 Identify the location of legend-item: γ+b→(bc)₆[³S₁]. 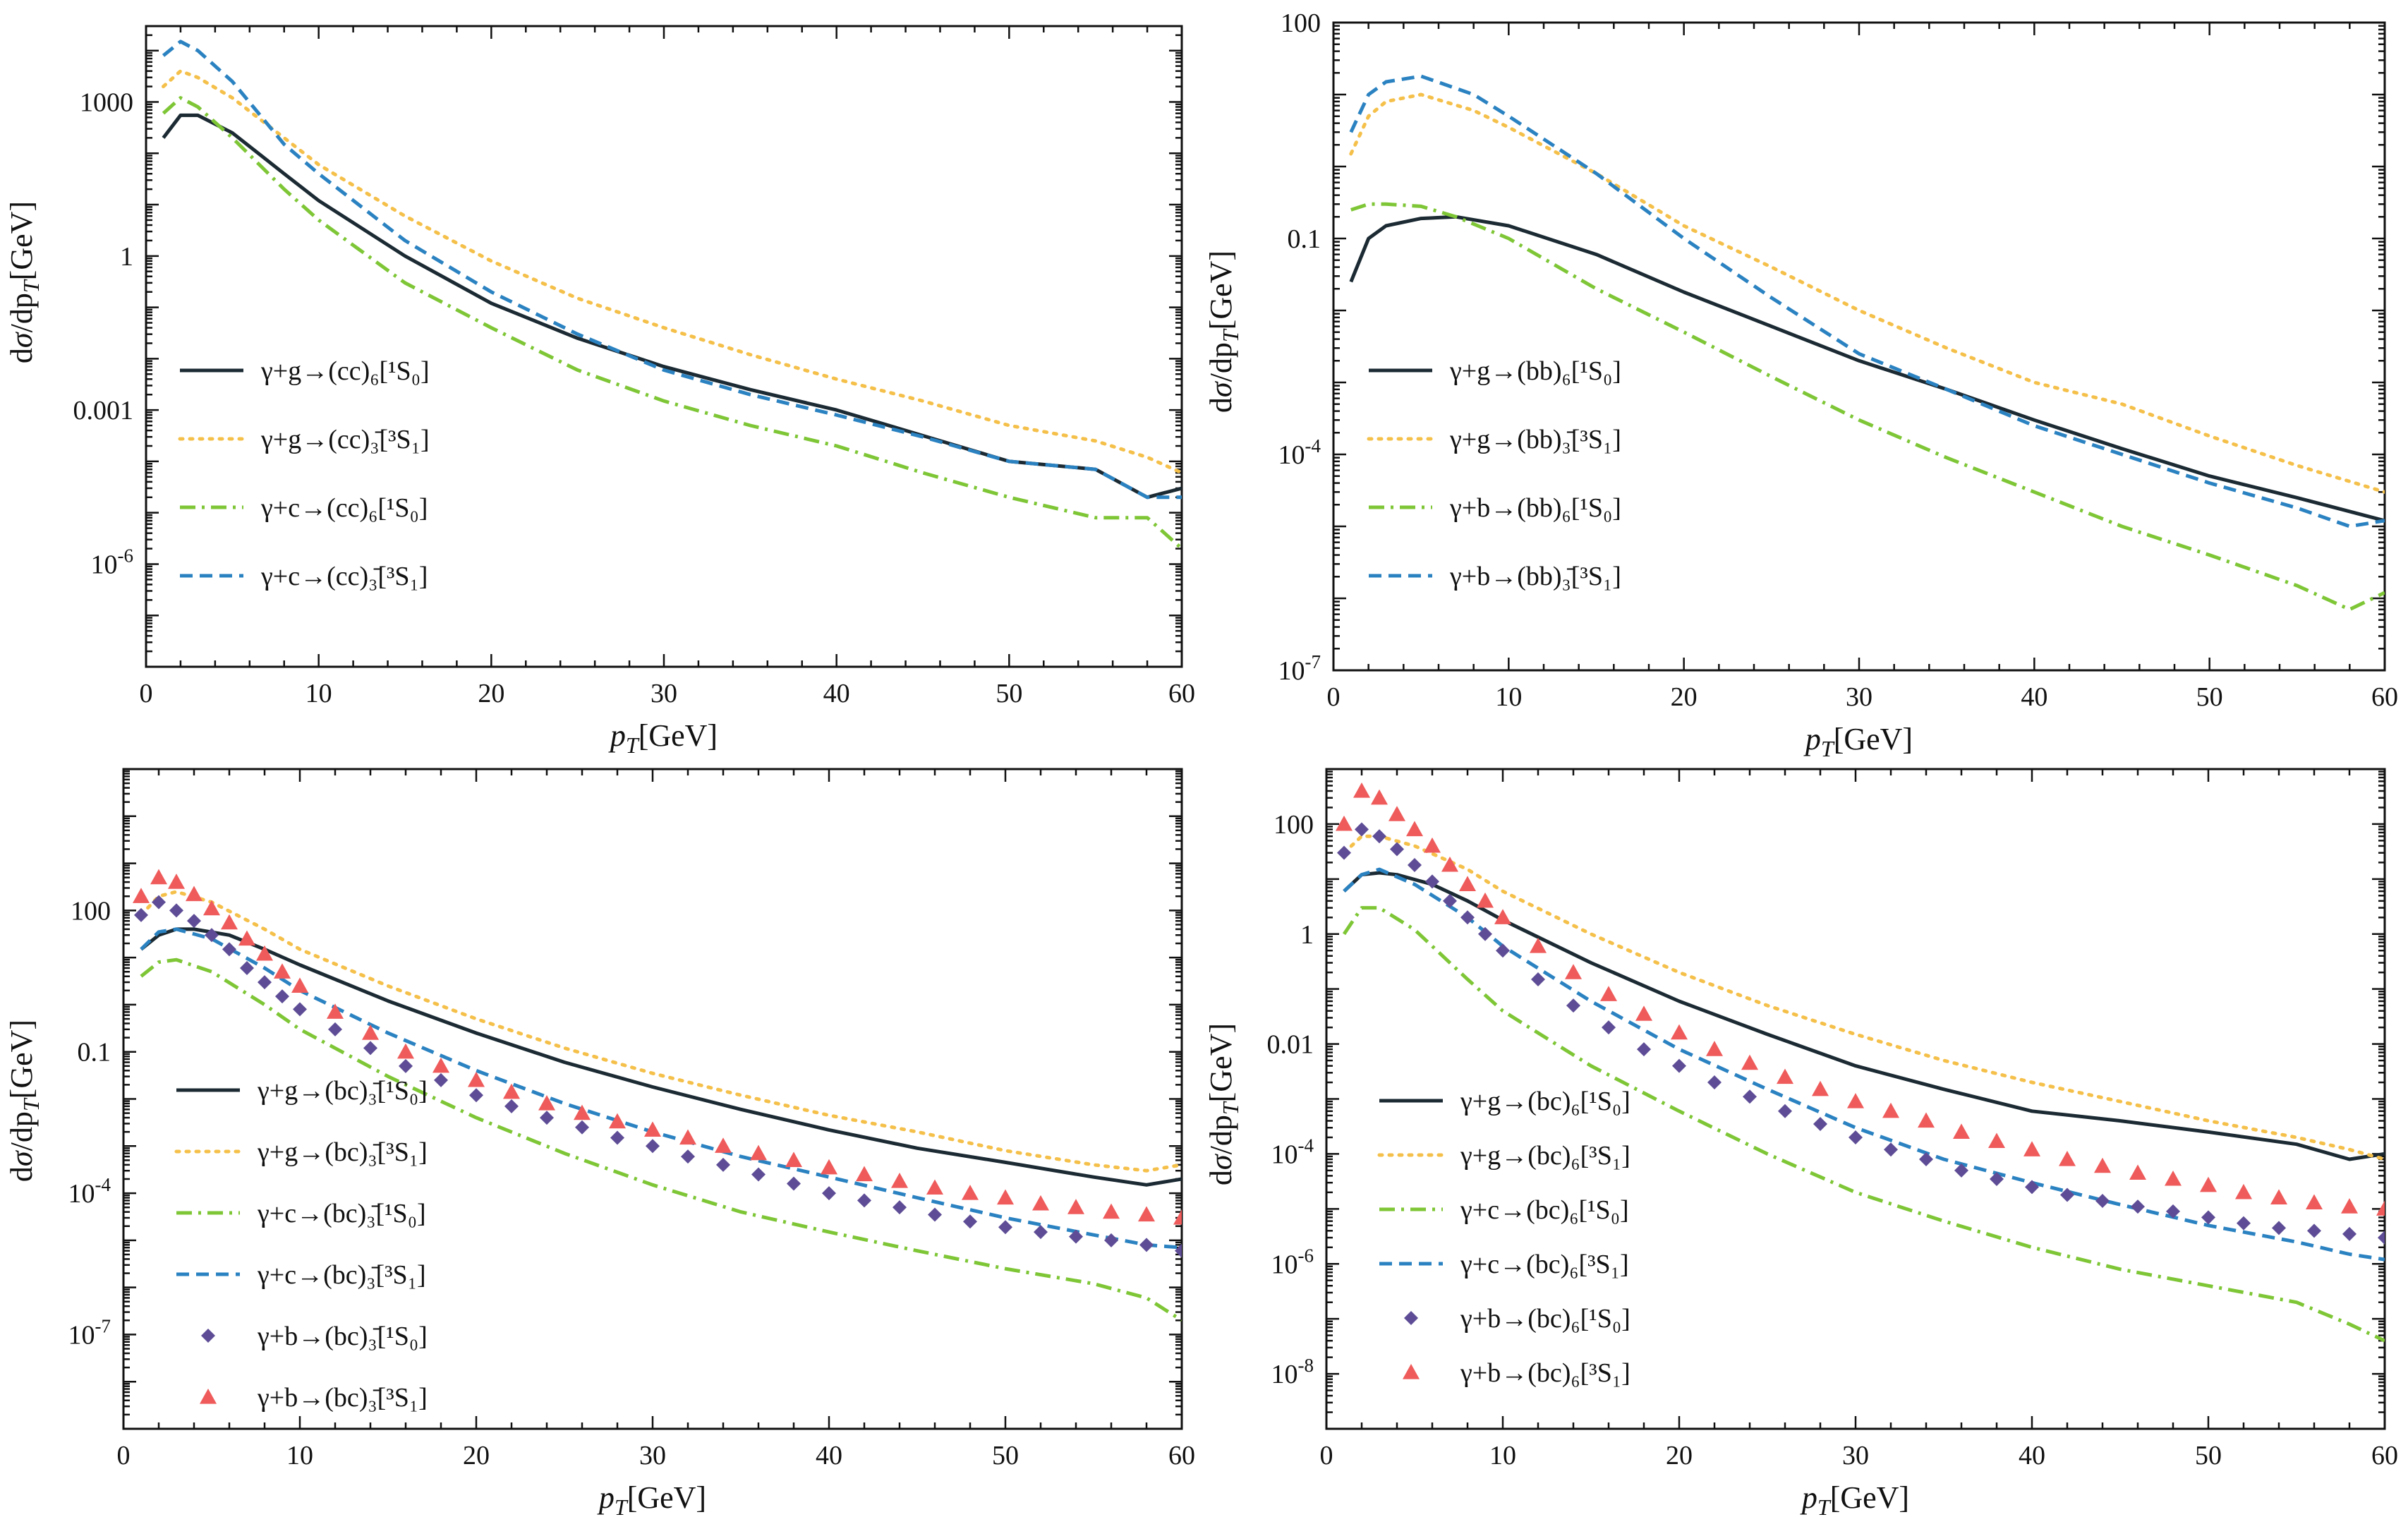
(1516, 1373).